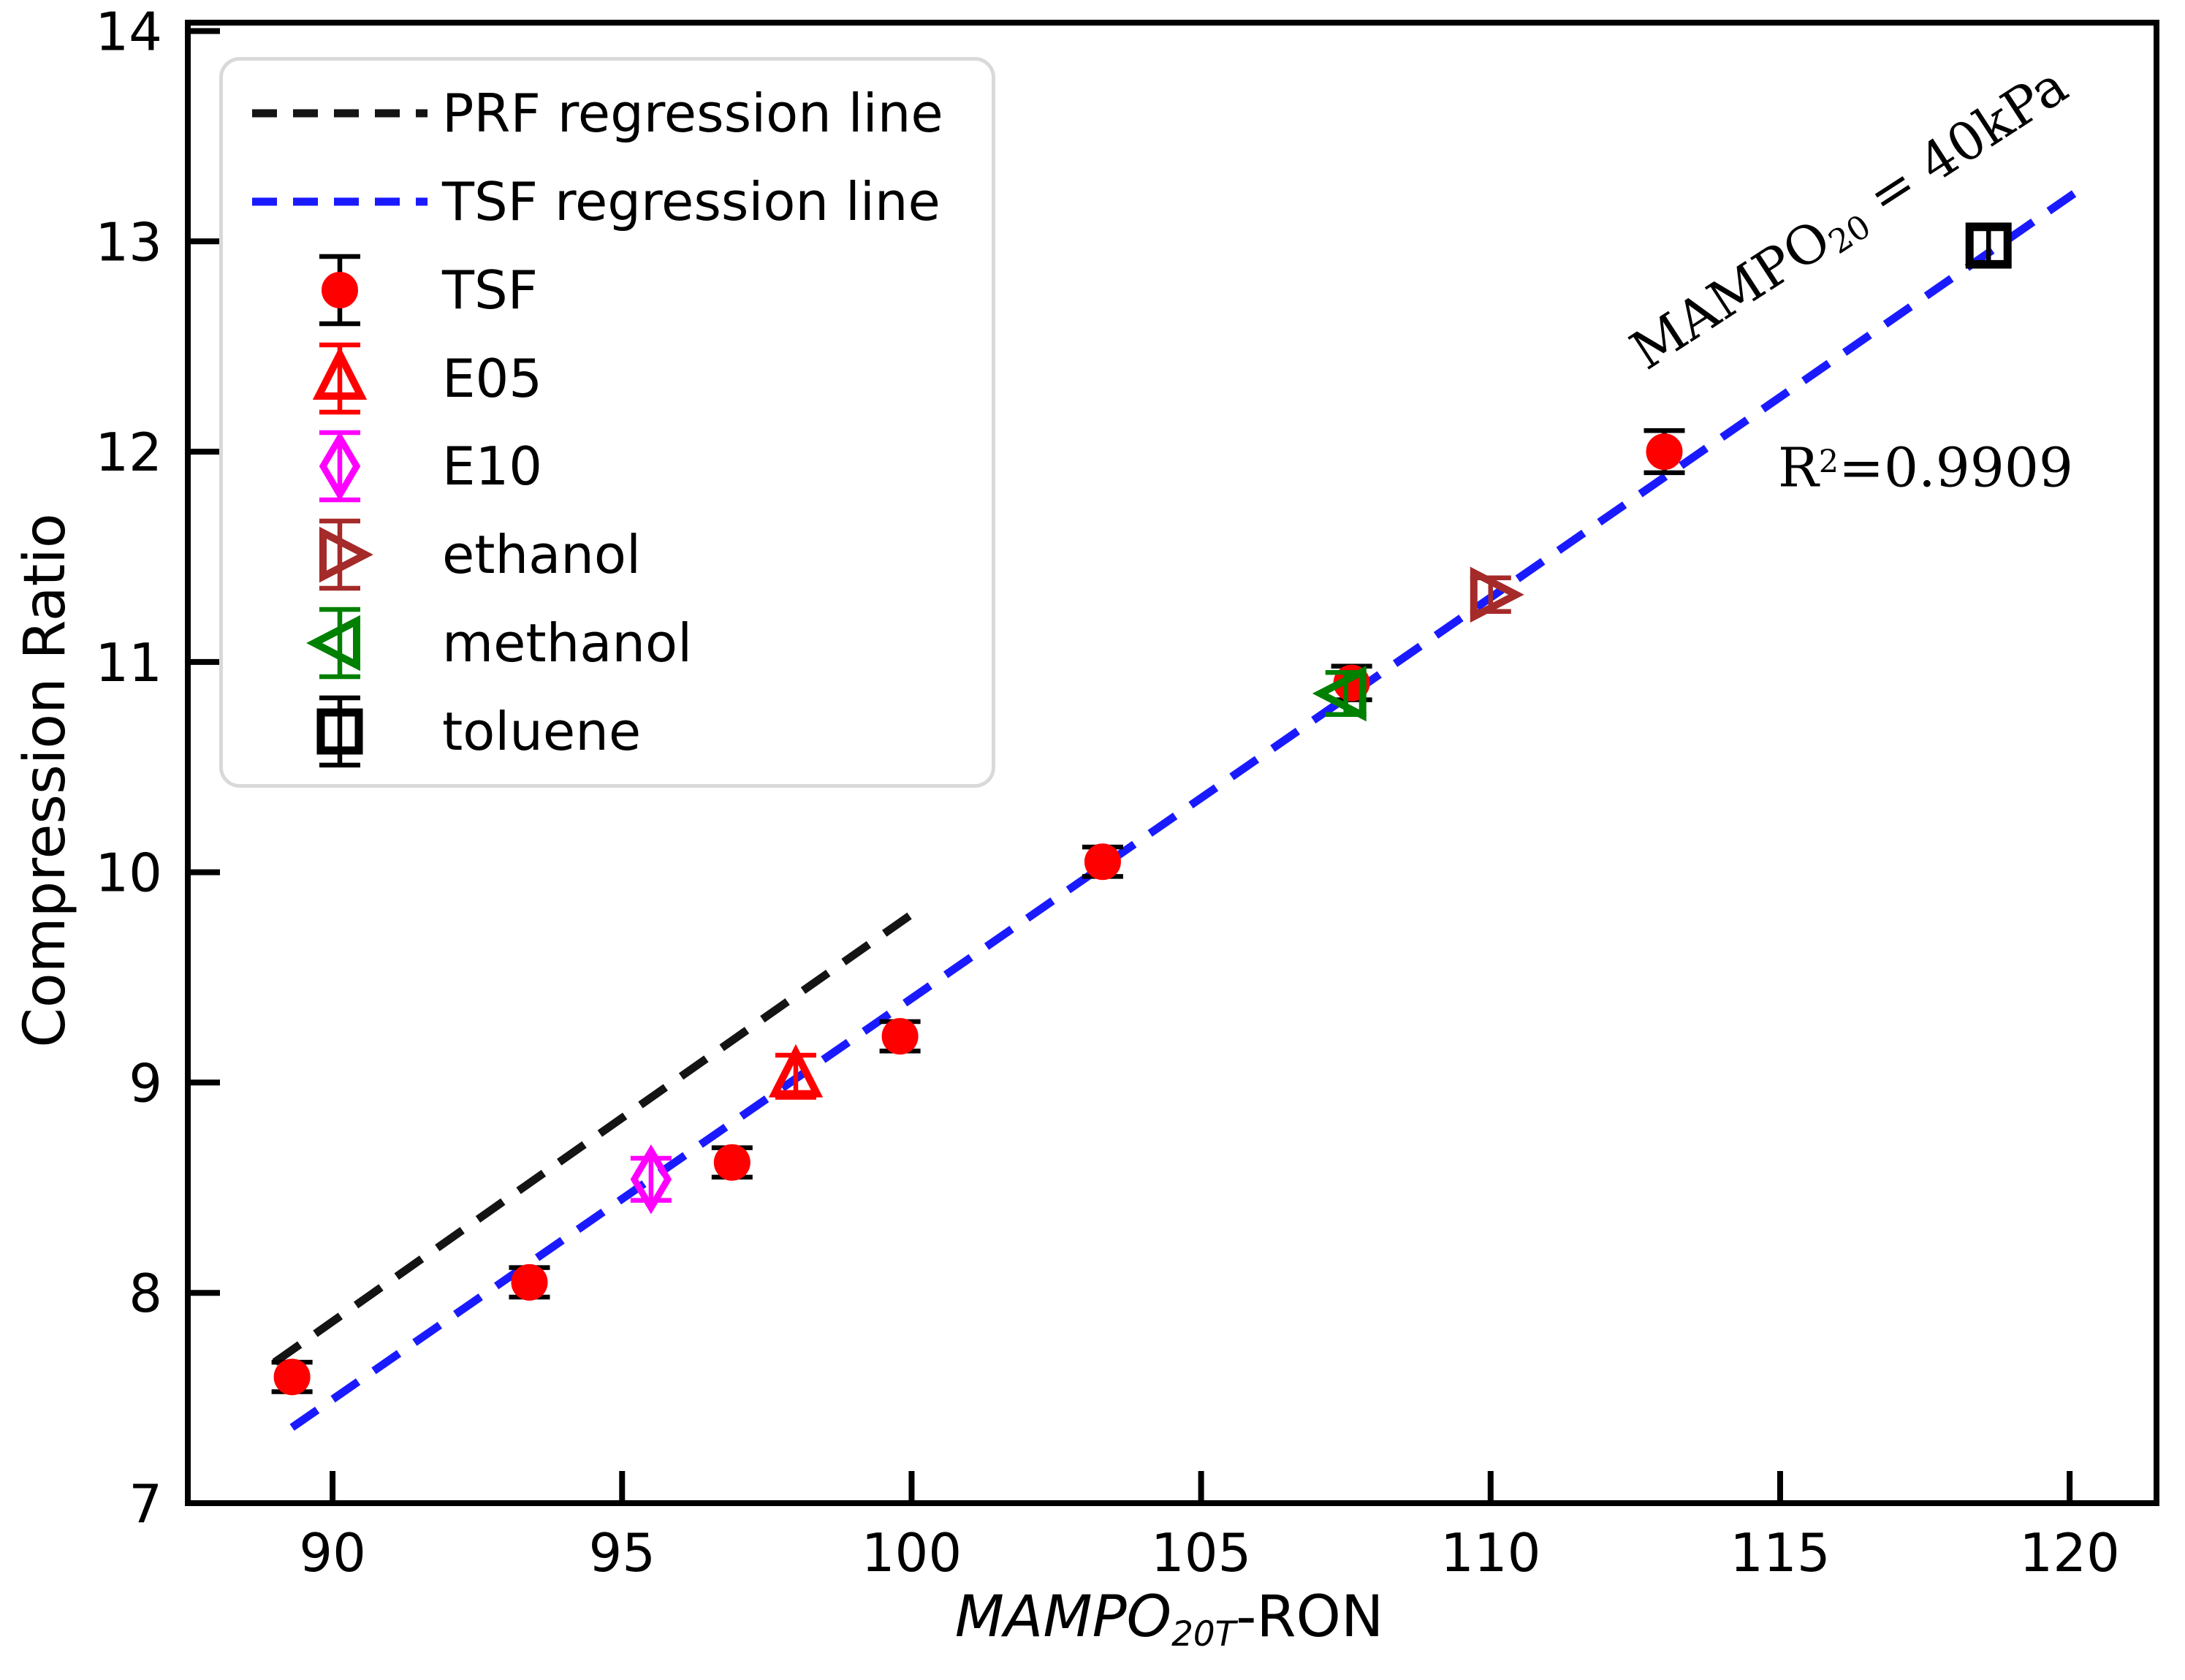 This screenshot has width=2185, height=1680. Describe the element at coordinates (128, 873) in the screenshot. I see `y-tick-label: 10` at that location.